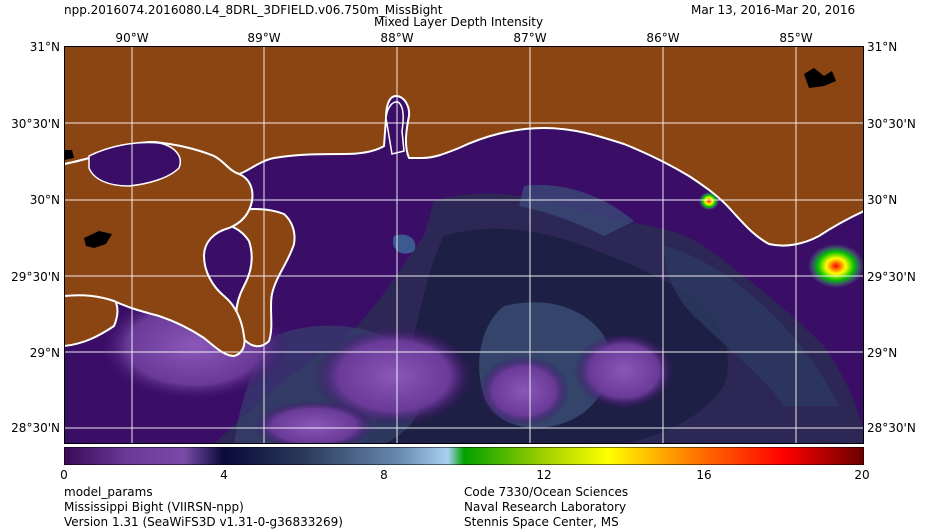  What do you see at coordinates (44, 353) in the screenshot?
I see `lat-label-left-29n: 29°N` at bounding box center [44, 353].